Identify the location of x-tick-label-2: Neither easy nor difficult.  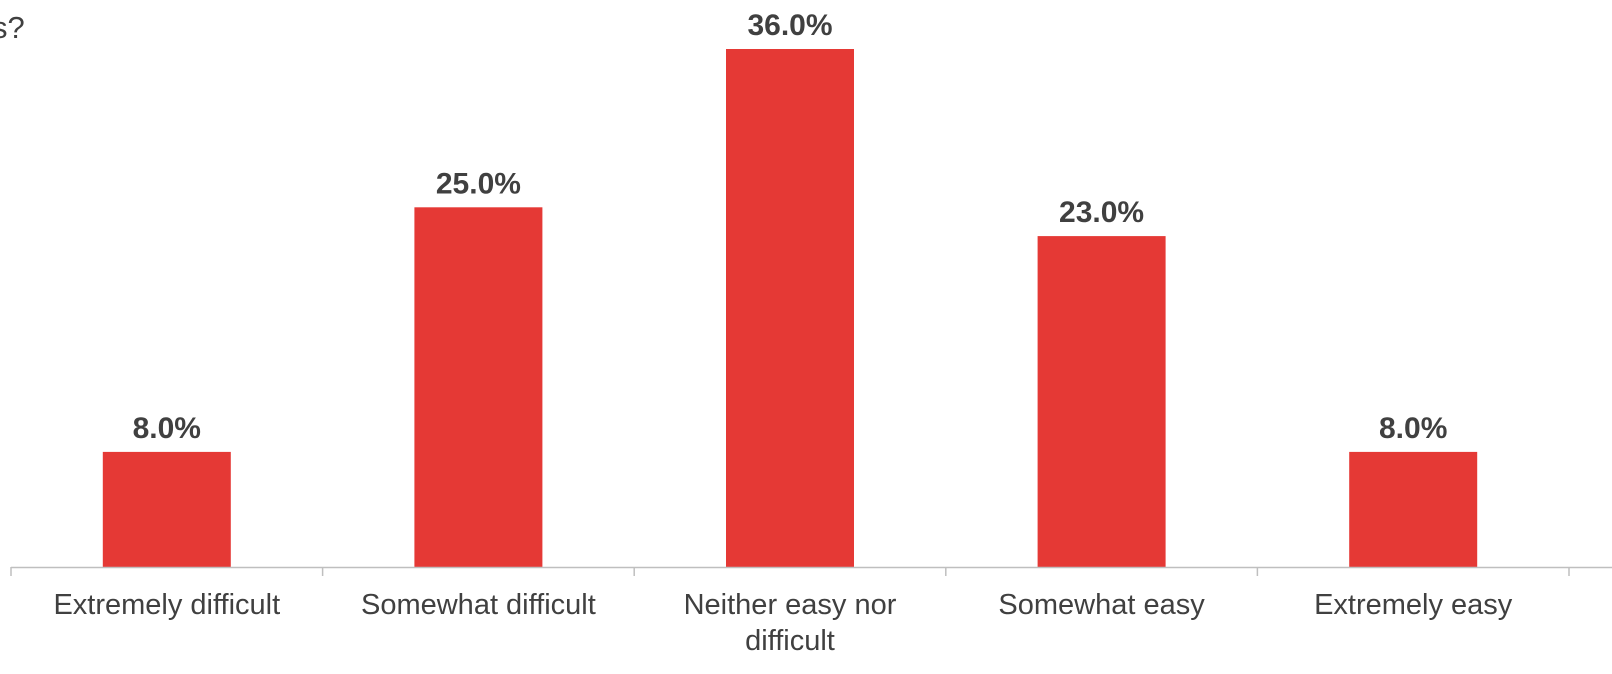
(790, 623).